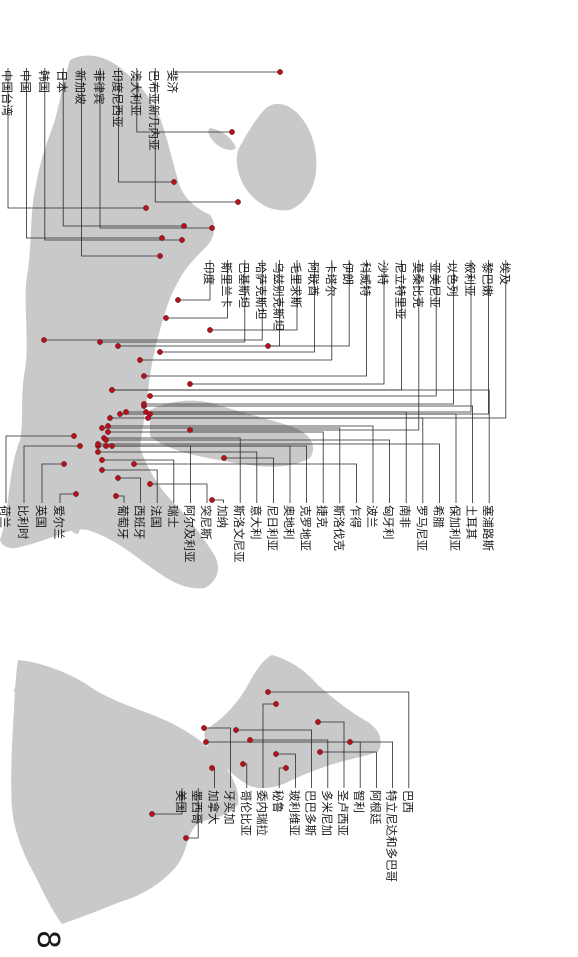  What do you see at coordinates (44, 81) in the screenshot?
I see `country-label: 韩国` at bounding box center [44, 81].